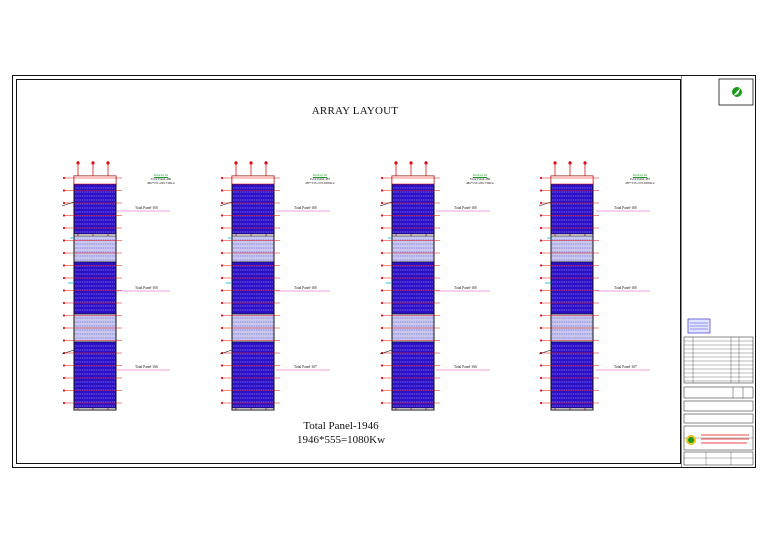 This screenshot has width=768, height=543. Describe the element at coordinates (161, 183) in the screenshot. I see `array-1-calc: 486*555=269.730Kw` at that location.